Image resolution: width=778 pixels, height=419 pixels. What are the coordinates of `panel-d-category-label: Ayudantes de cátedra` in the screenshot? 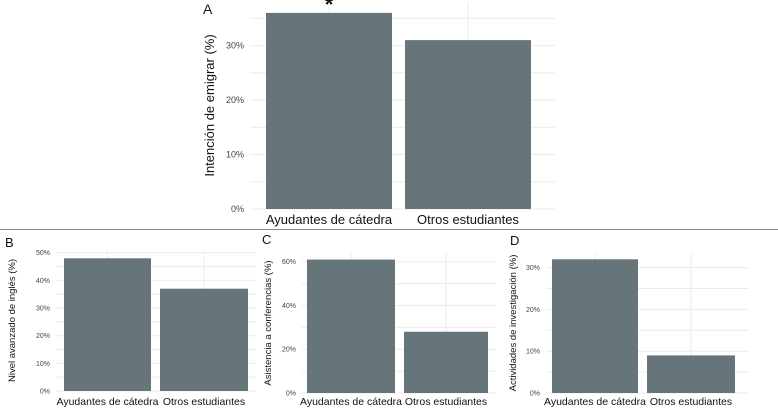 It's located at (595, 402).